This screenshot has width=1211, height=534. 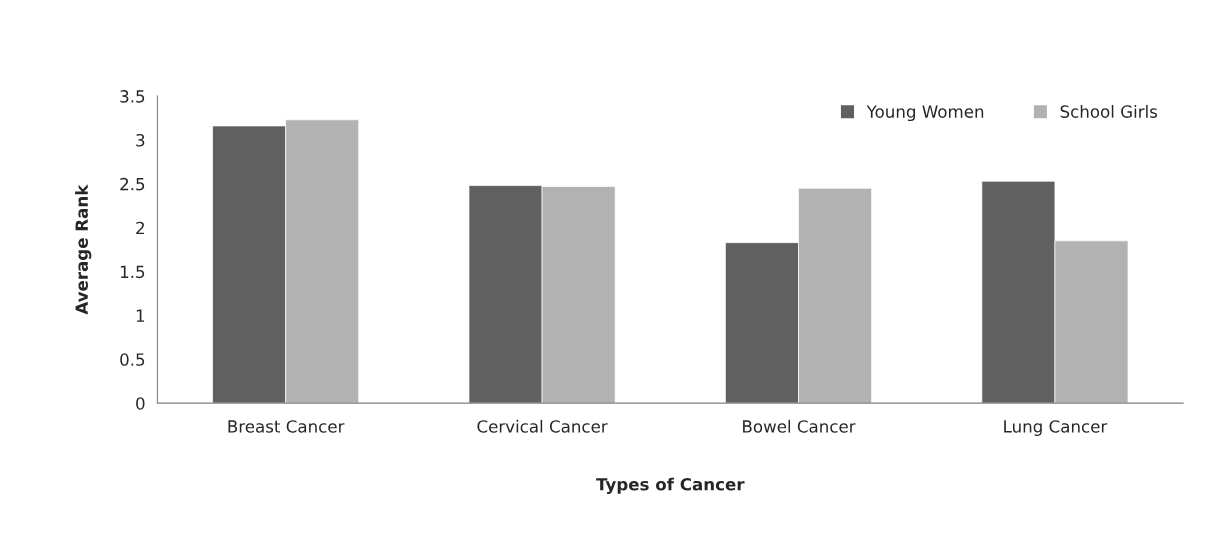 I want to click on y-tick-label: 2, so click(x=140, y=228).